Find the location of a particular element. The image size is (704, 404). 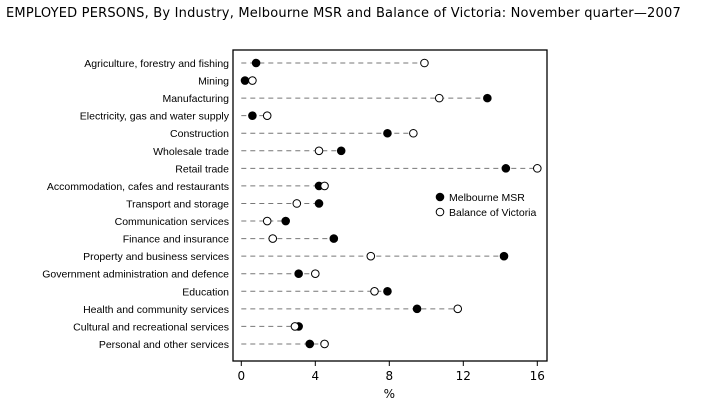

category-label: Personal and other services is located at coordinates (164, 345).